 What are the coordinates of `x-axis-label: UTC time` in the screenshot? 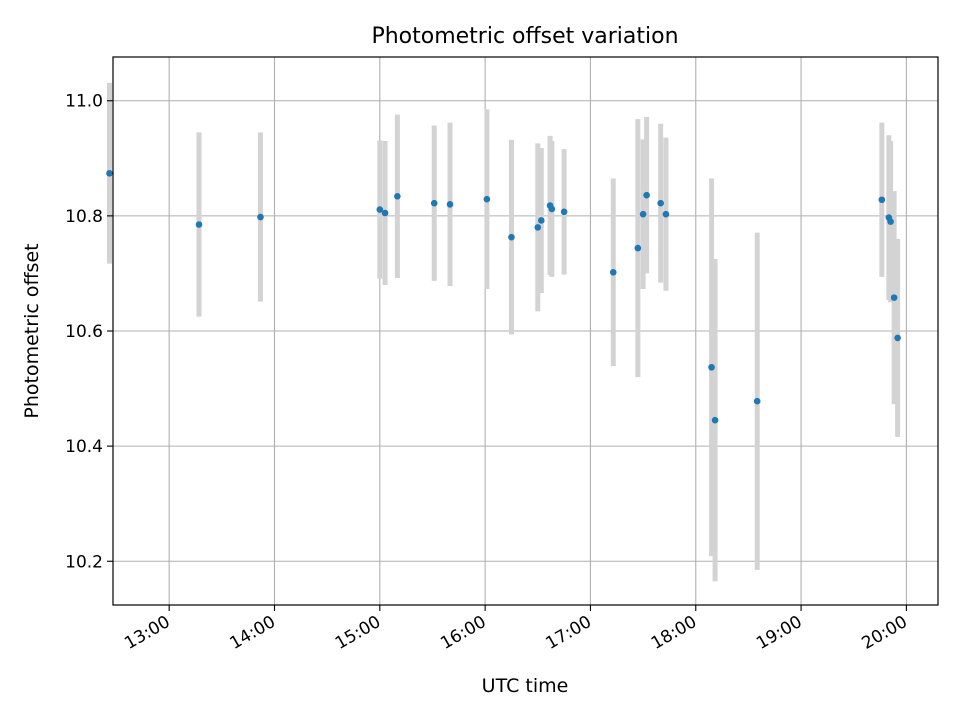 It's located at (525, 686).